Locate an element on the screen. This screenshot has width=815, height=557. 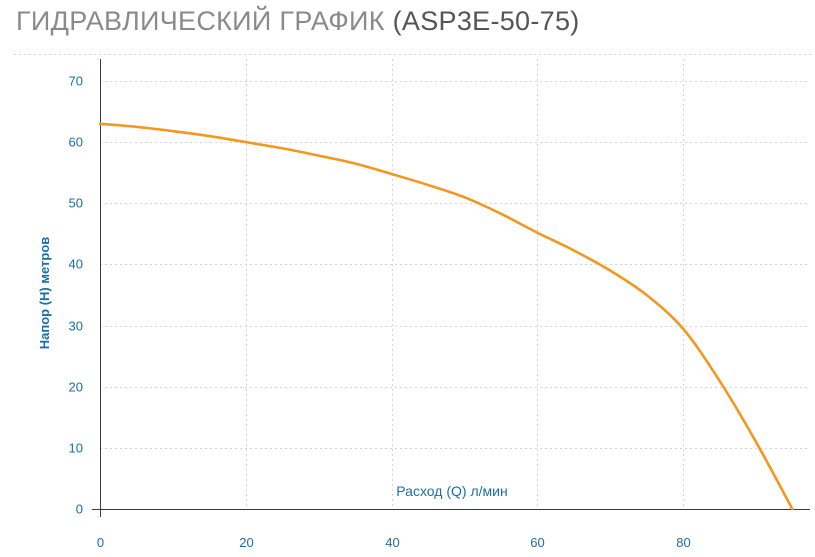
y-tick-label: 40 is located at coordinates (76, 264).